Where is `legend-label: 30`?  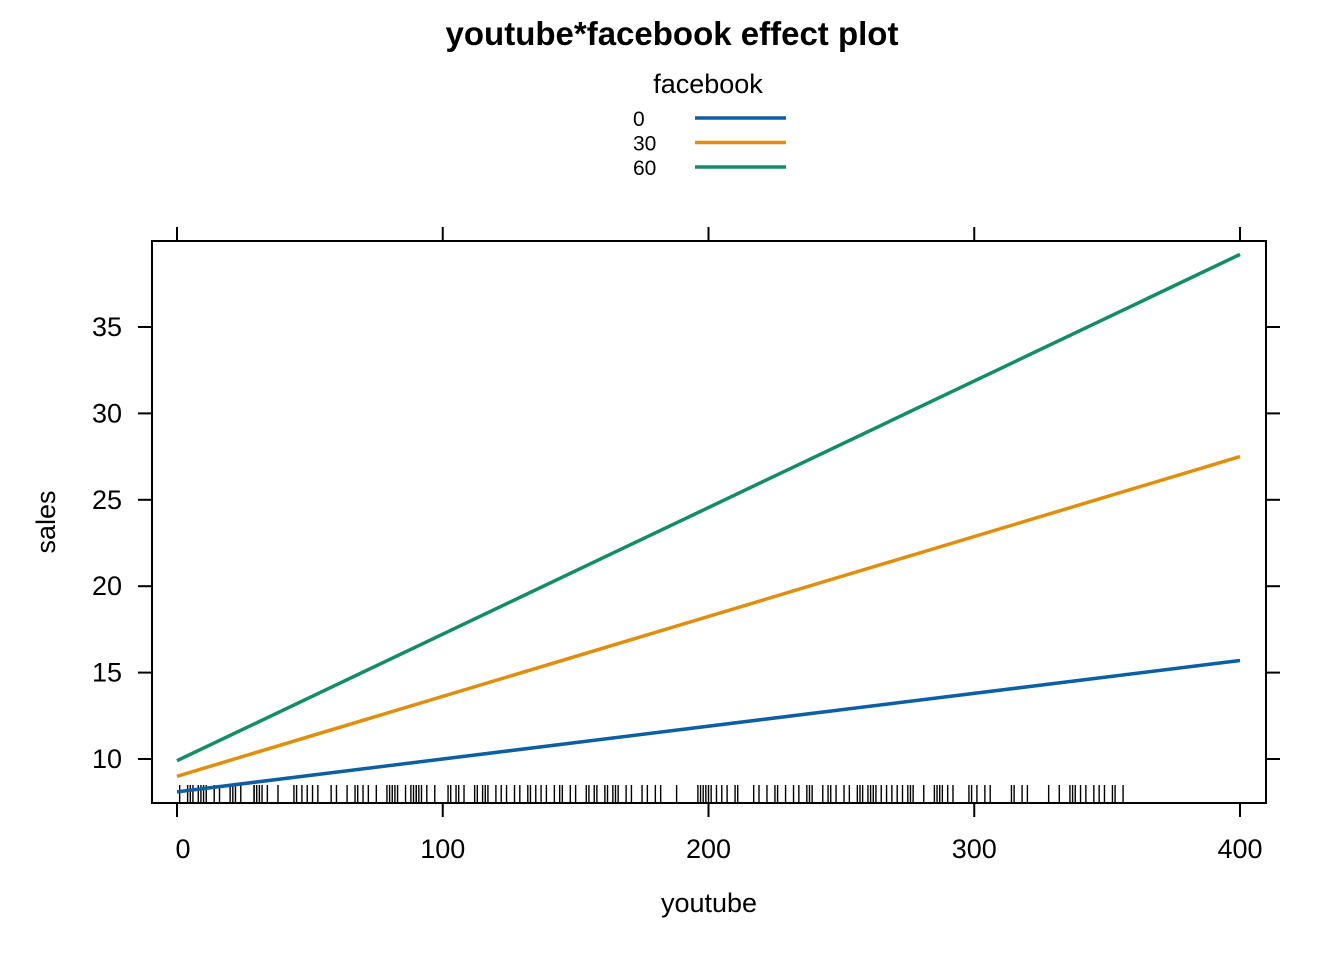
legend-label: 30 is located at coordinates (644, 144).